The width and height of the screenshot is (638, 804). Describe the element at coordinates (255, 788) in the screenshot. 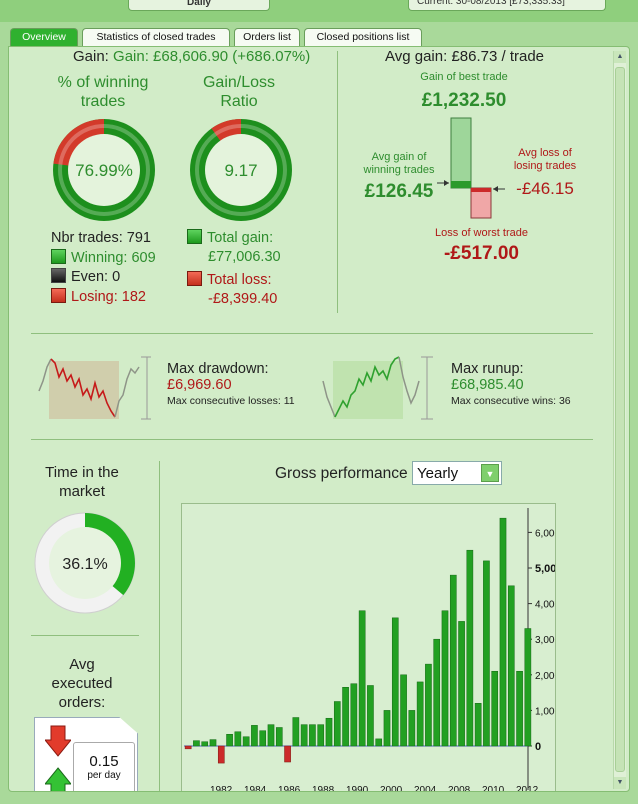

I see `x-tick-label: 1984` at that location.